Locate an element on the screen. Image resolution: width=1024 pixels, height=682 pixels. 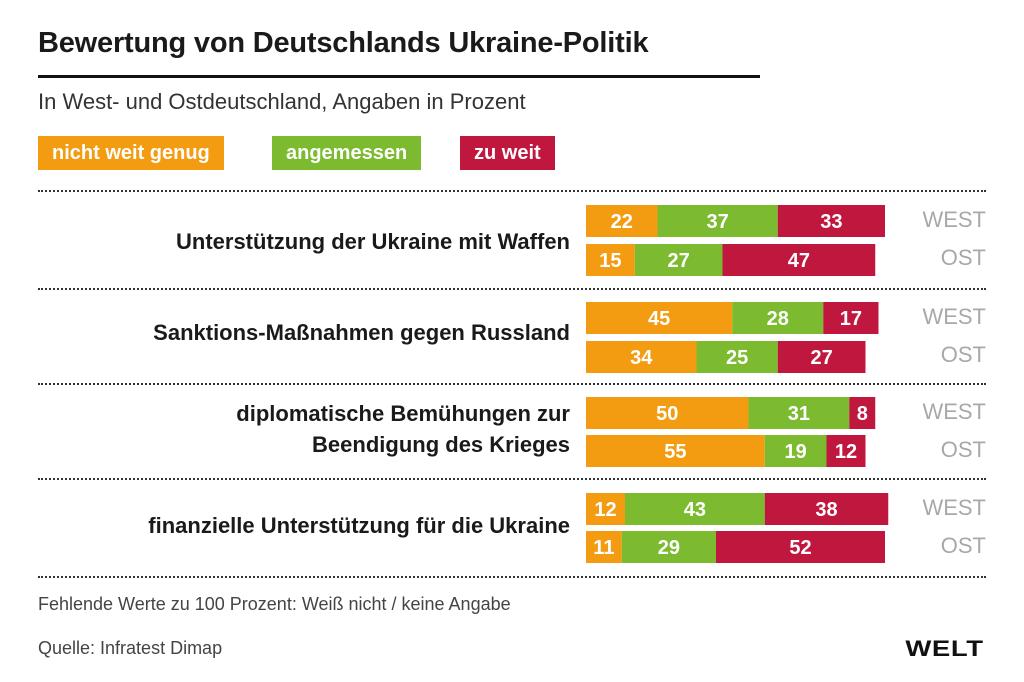
data-label: 52 is located at coordinates (800, 548).